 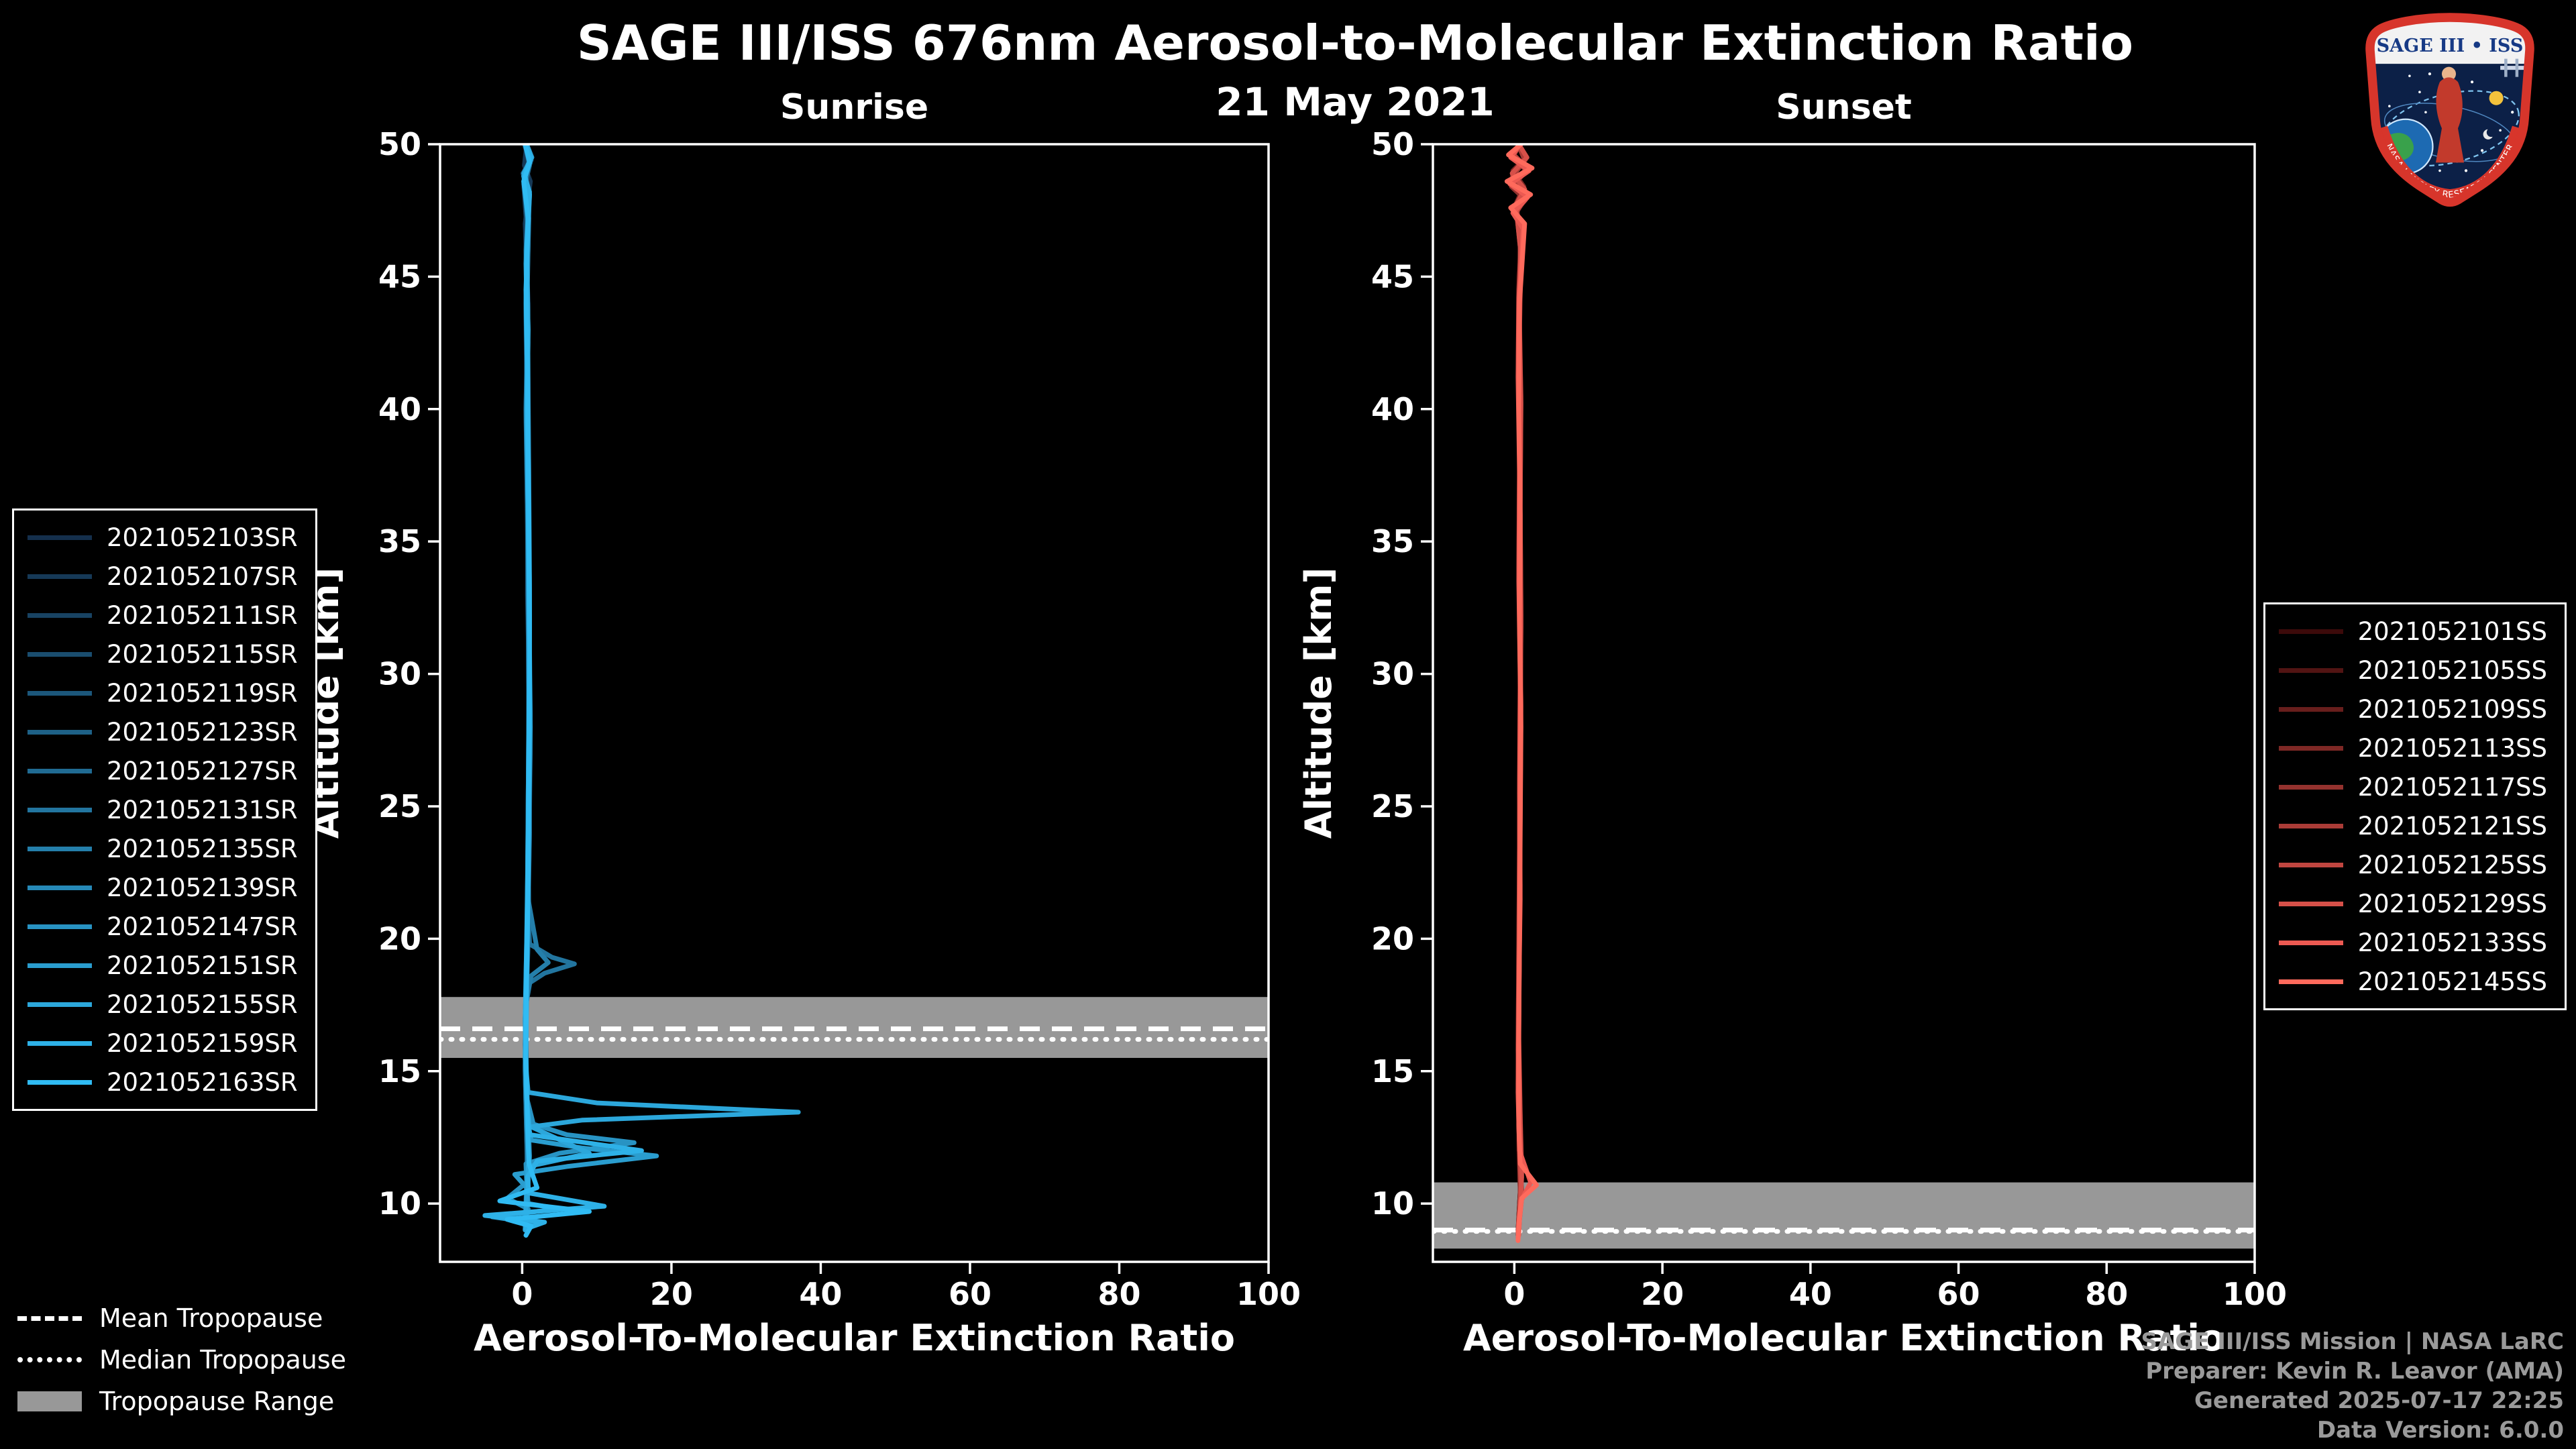 I want to click on legend-item-label: 2021052127SR, so click(x=202, y=771).